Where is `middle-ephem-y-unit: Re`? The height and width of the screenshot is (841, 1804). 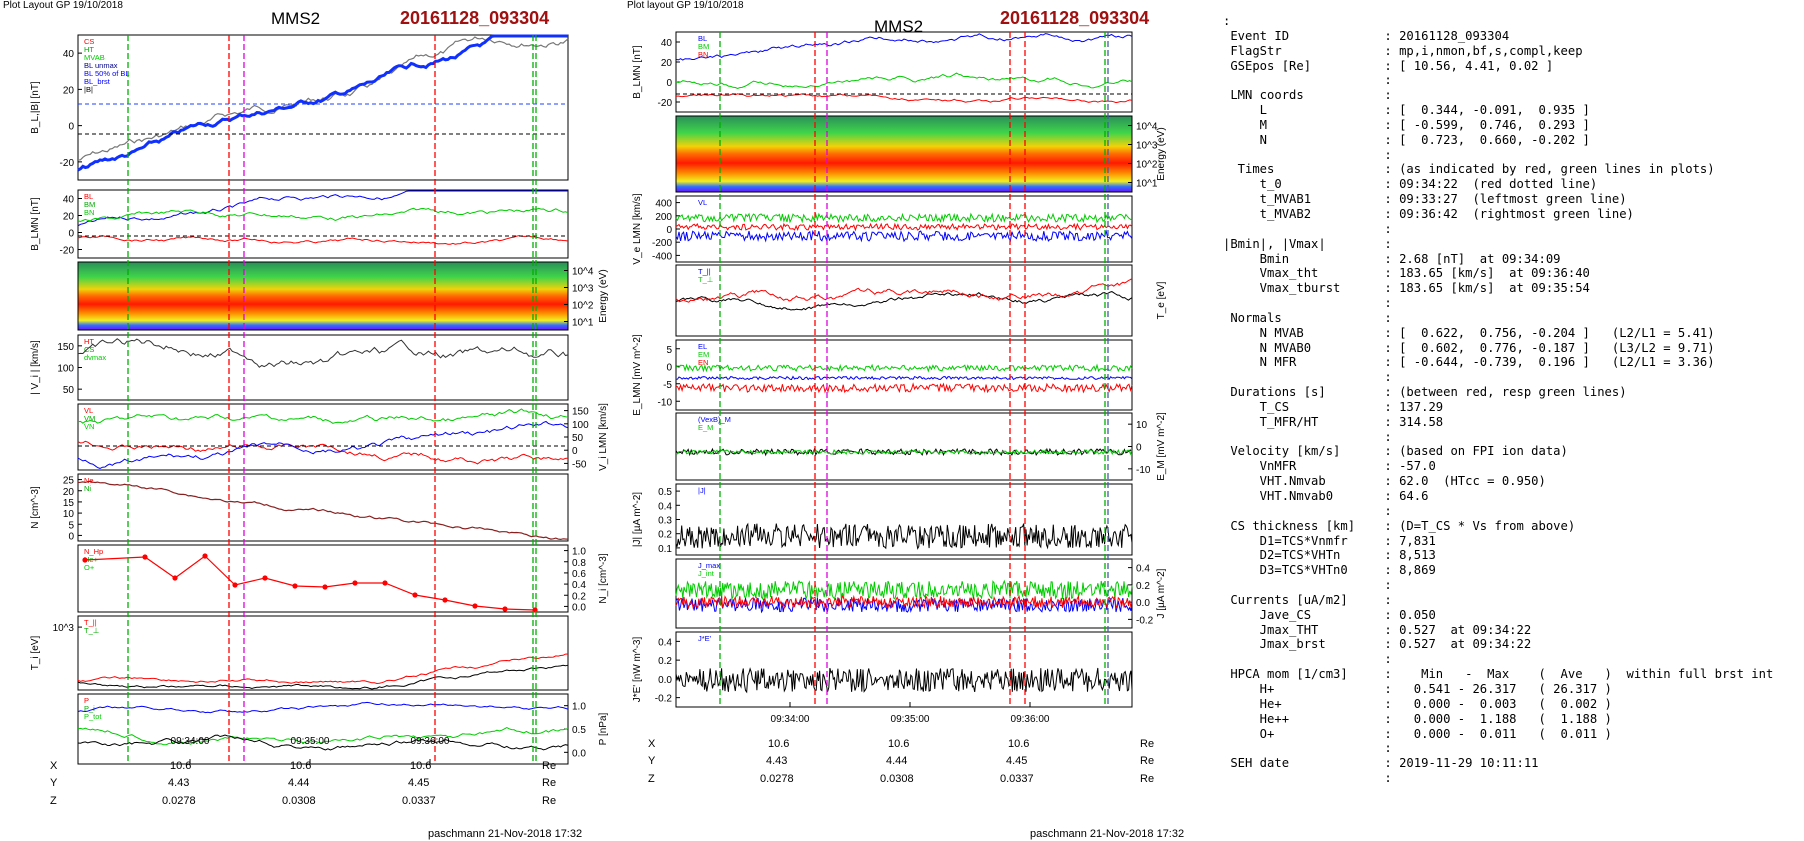
middle-ephem-y-unit: Re is located at coordinates (1147, 761).